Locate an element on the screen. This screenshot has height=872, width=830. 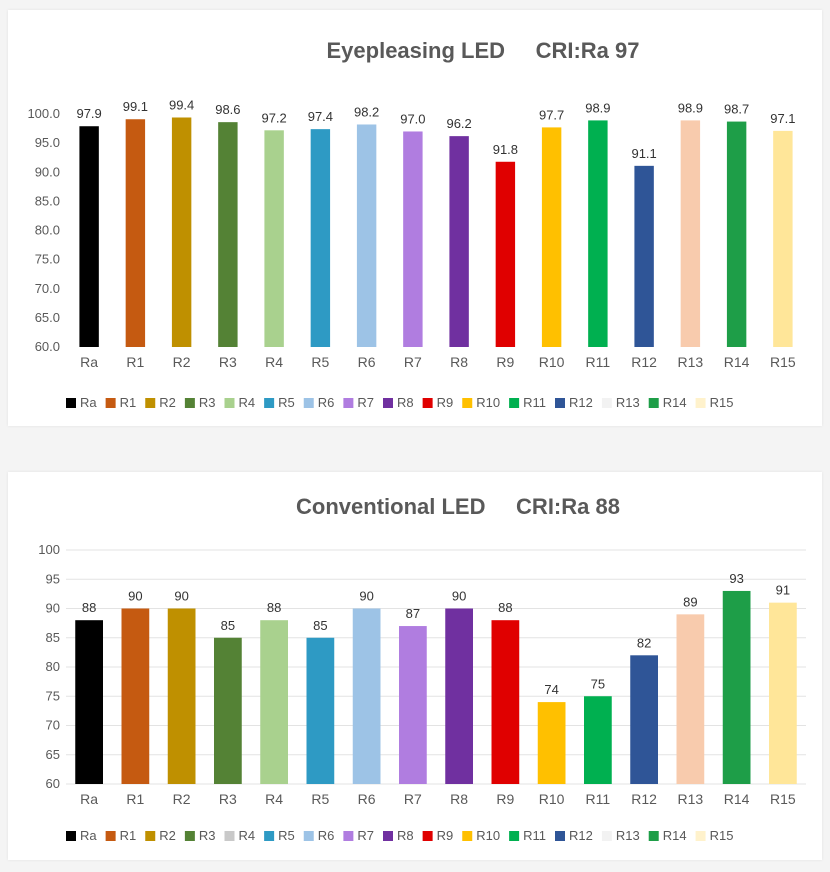
y-tick-label: 70 is located at coordinates (53, 725).